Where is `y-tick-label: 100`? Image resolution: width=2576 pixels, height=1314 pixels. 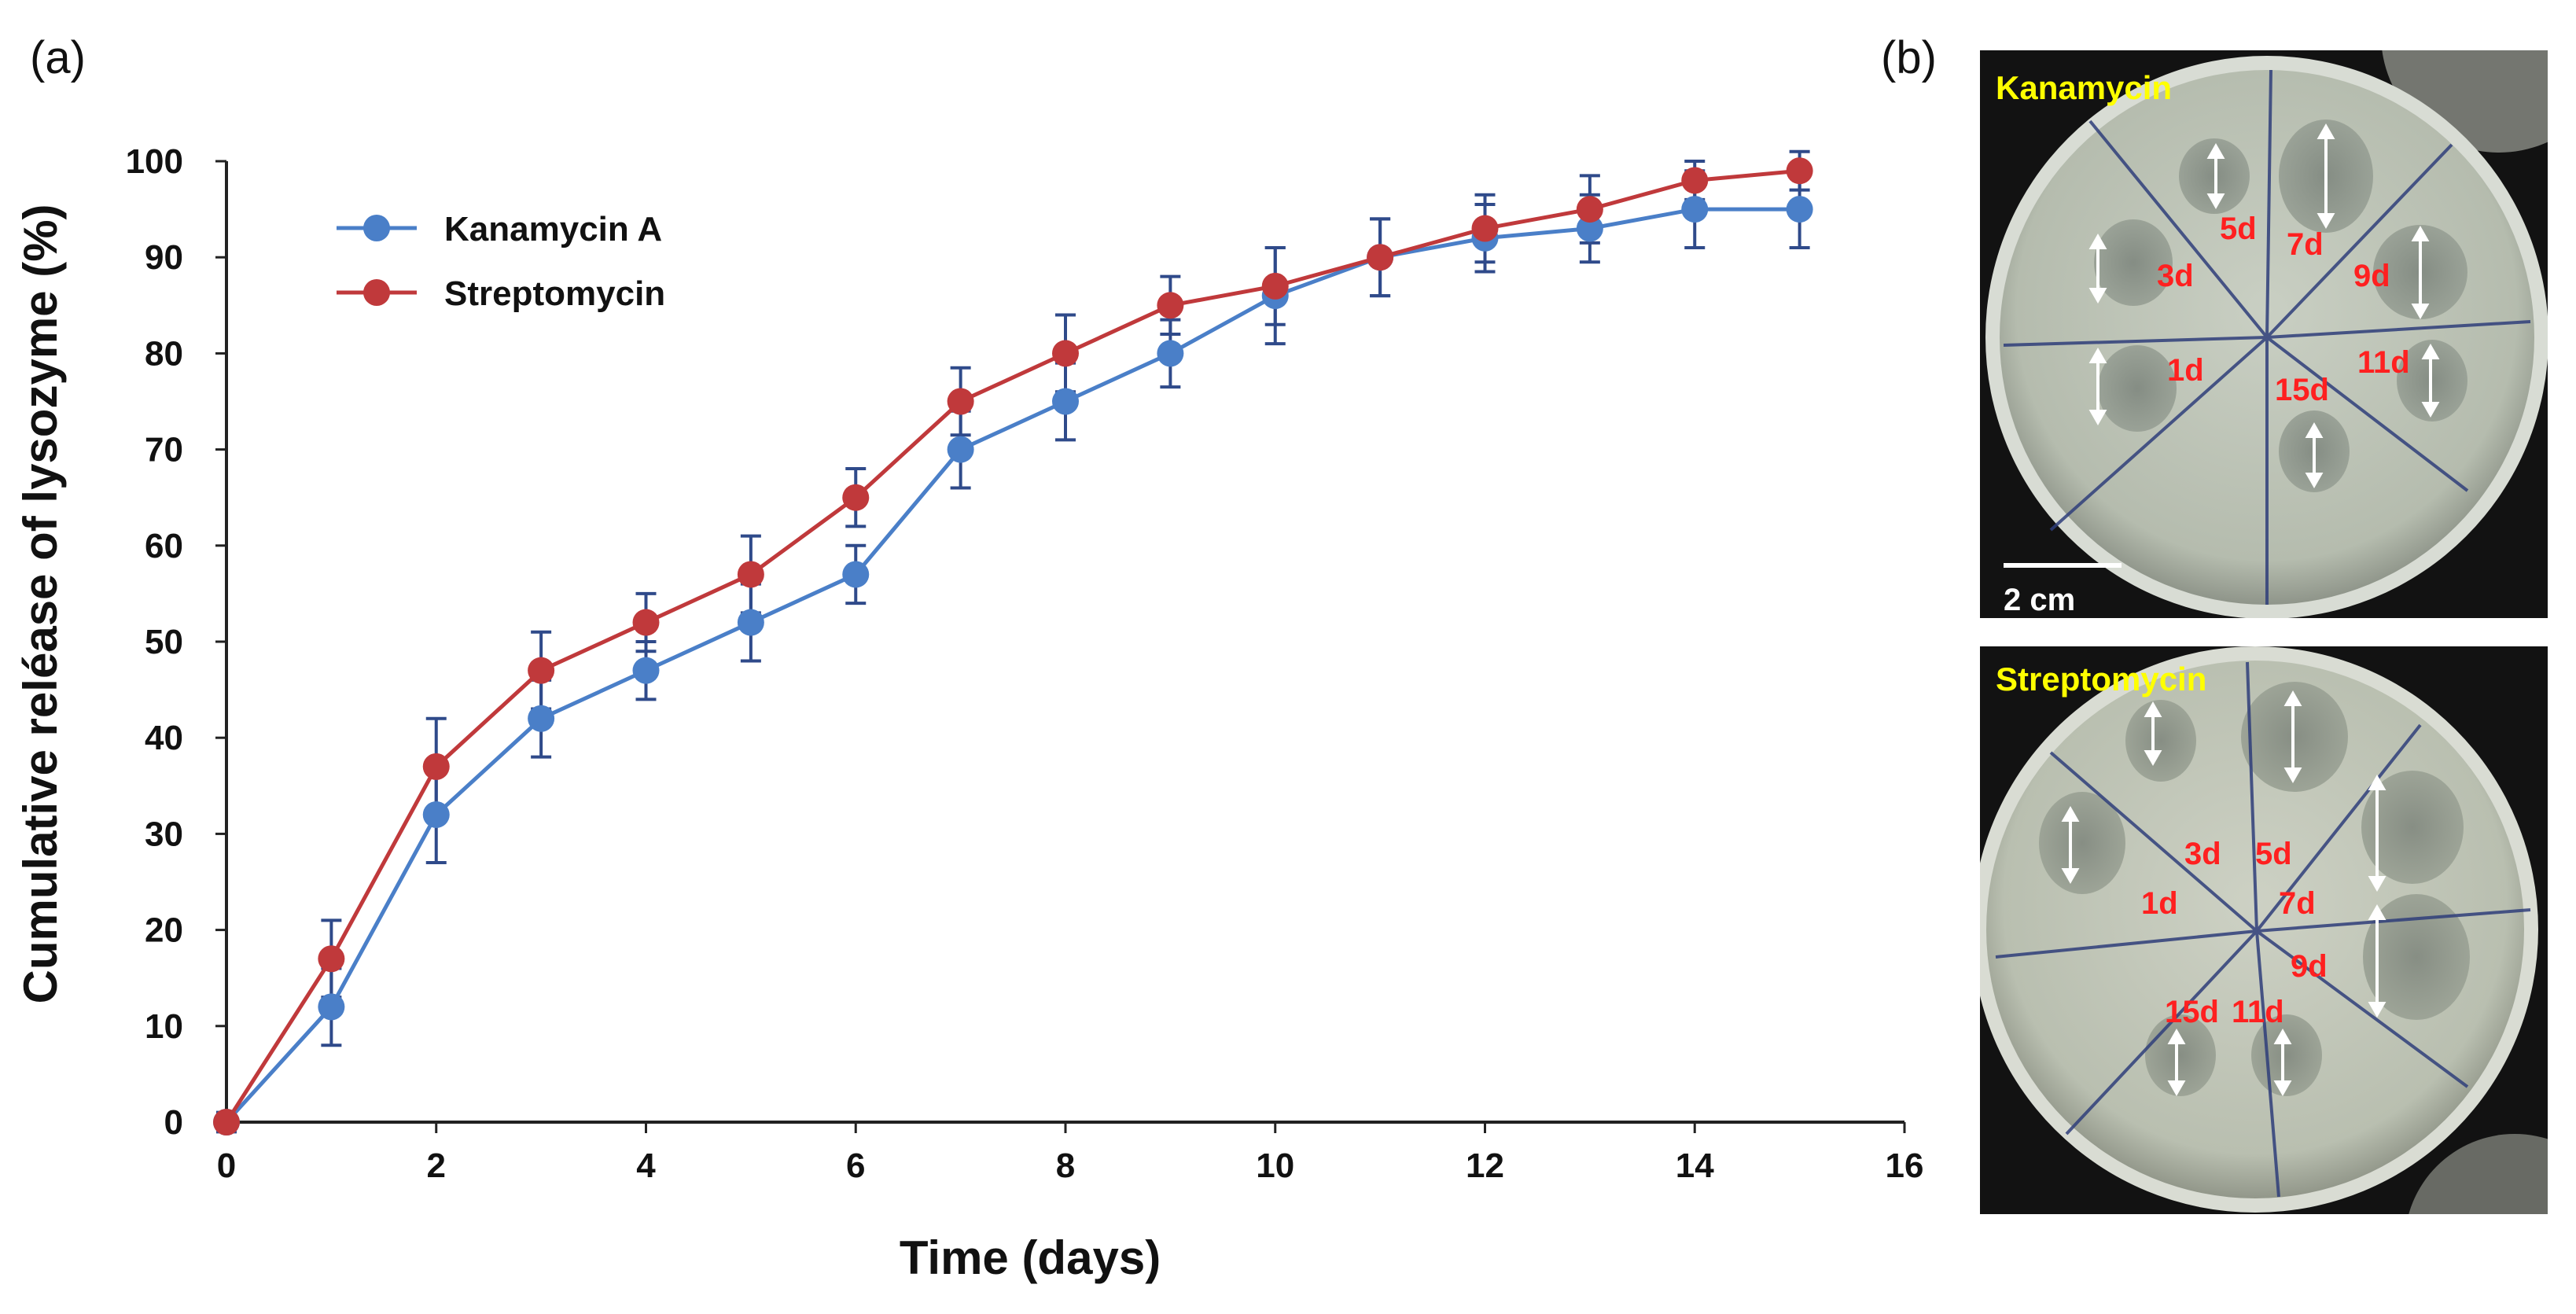
y-tick-label: 100 is located at coordinates (154, 161).